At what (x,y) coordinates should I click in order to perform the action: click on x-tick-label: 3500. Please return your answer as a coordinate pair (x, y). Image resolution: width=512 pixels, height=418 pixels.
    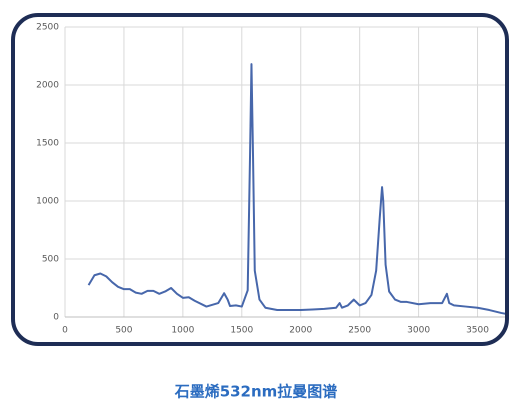
    Looking at the image, I should click on (477, 331).